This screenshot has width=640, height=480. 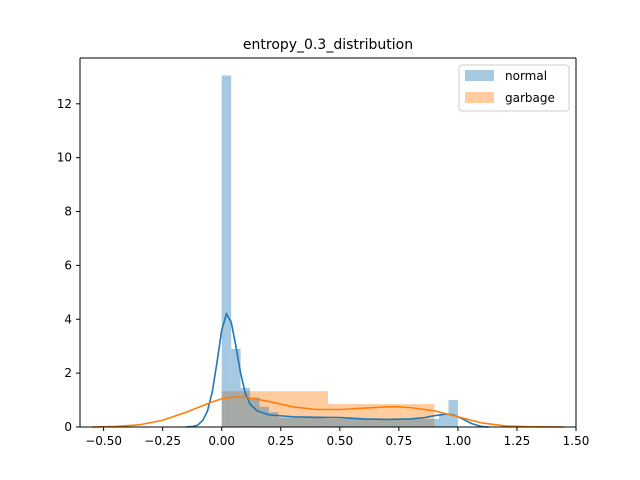 What do you see at coordinates (479, 97) in the screenshot?
I see `legend-swatch-garbage` at bounding box center [479, 97].